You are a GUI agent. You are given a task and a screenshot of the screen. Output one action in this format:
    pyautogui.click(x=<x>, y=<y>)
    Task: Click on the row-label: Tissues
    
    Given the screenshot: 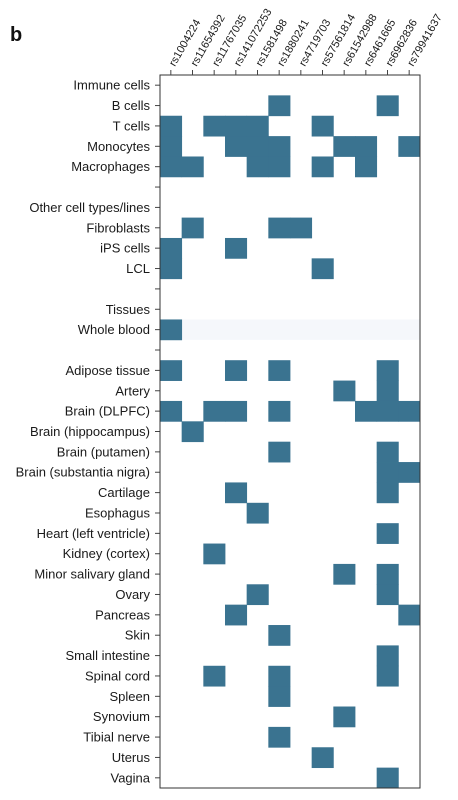 What is the action you would take?
    pyautogui.click(x=128, y=309)
    